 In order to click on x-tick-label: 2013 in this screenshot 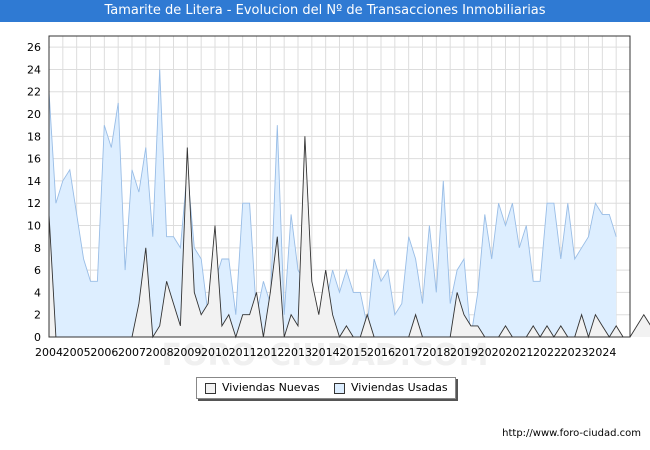, I will do `click(298, 352)`.